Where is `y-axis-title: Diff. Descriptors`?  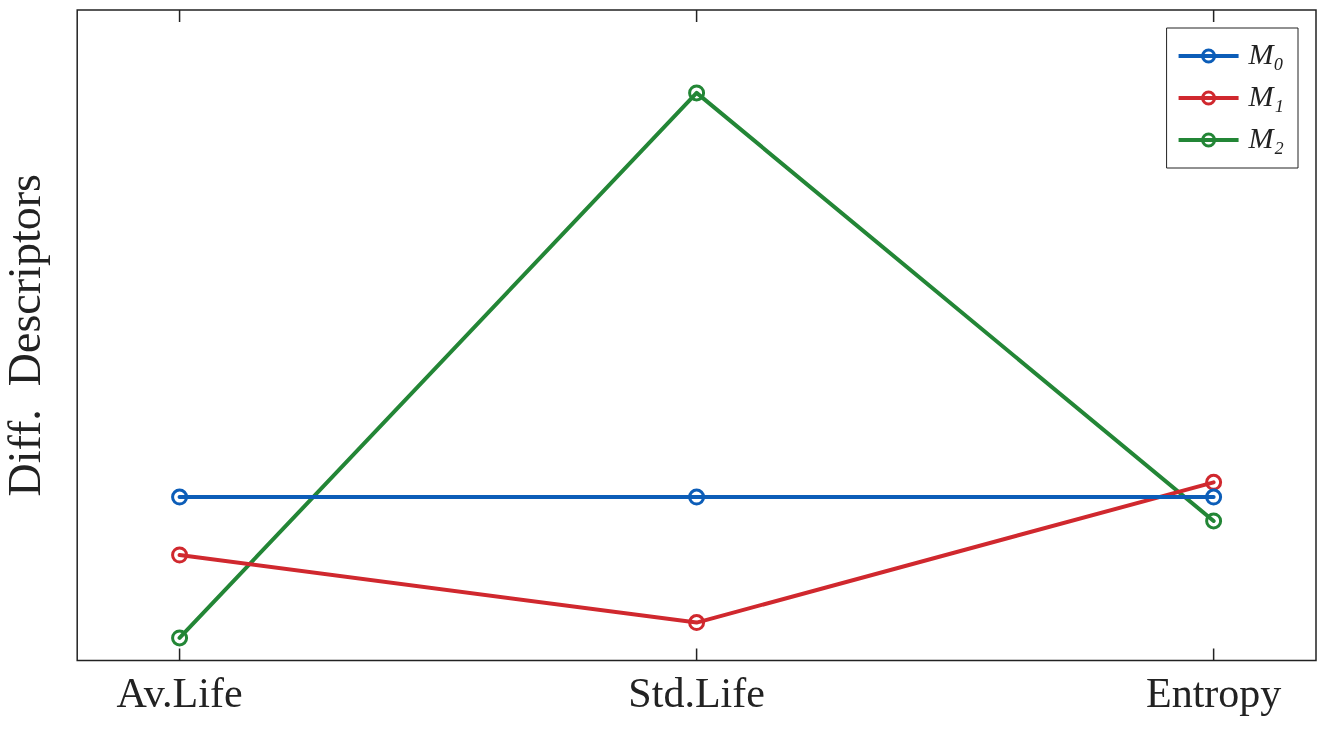
y-axis-title: Diff. Descriptors is located at coordinates (25, 335).